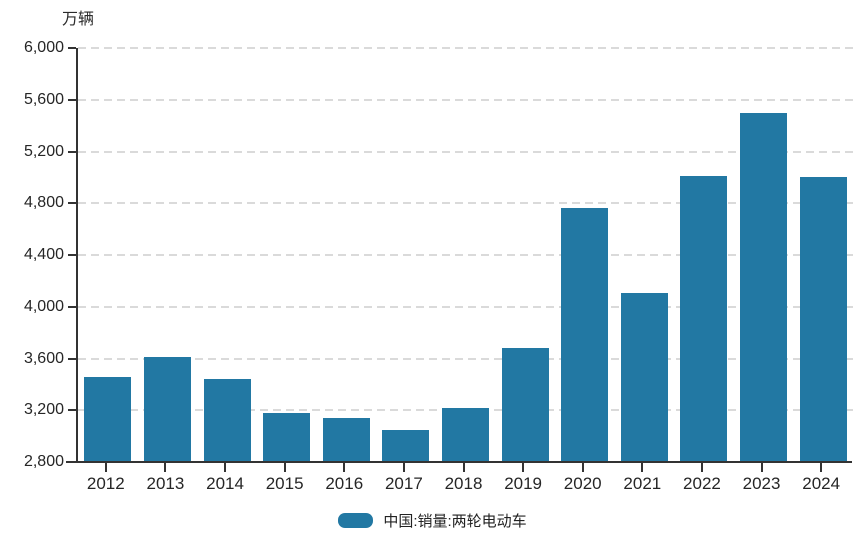 This screenshot has width=865, height=538. What do you see at coordinates (108, 419) in the screenshot?
I see `bar-2012` at bounding box center [108, 419].